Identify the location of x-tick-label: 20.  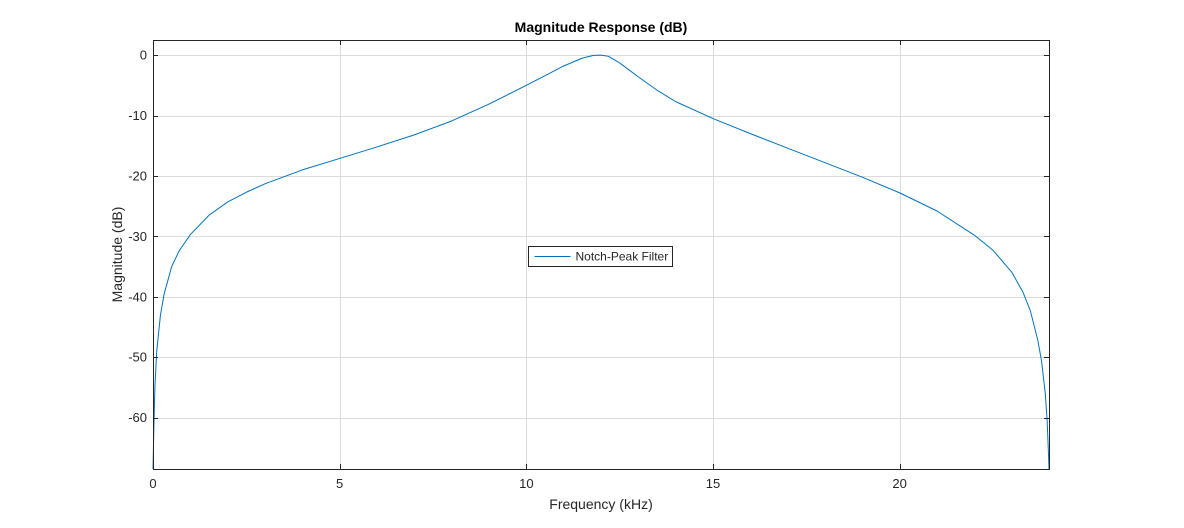
(899, 483).